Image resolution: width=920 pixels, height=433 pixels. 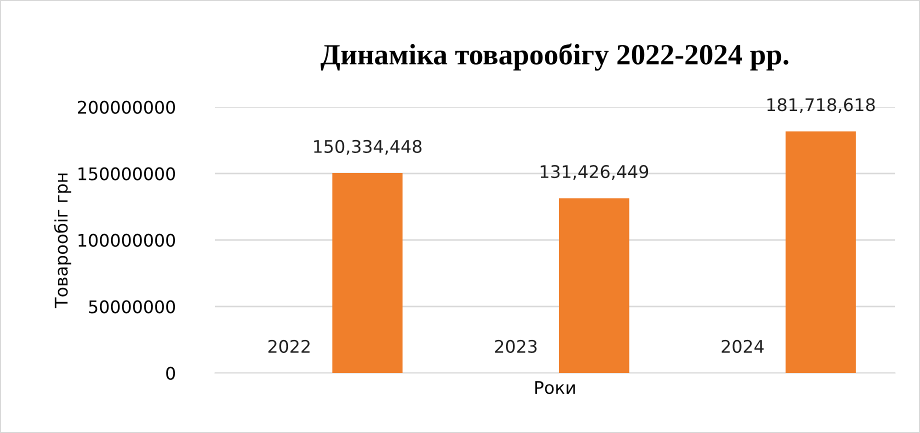 I want to click on data-label: 131,426,449, so click(x=594, y=172).